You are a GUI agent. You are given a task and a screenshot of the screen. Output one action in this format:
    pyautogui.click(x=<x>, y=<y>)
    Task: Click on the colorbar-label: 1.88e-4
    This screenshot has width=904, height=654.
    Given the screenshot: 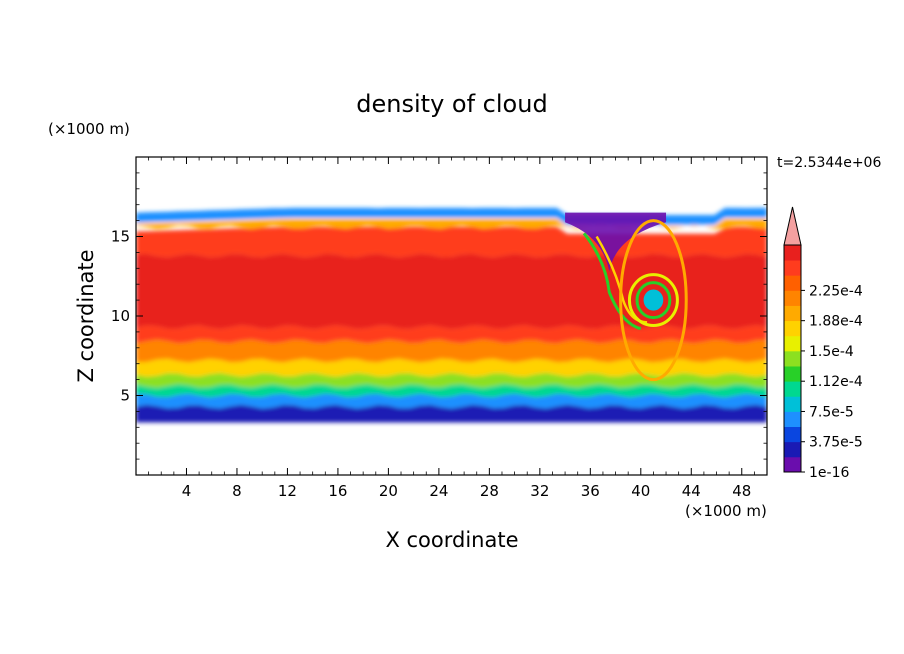 What is the action you would take?
    pyautogui.click(x=836, y=322)
    